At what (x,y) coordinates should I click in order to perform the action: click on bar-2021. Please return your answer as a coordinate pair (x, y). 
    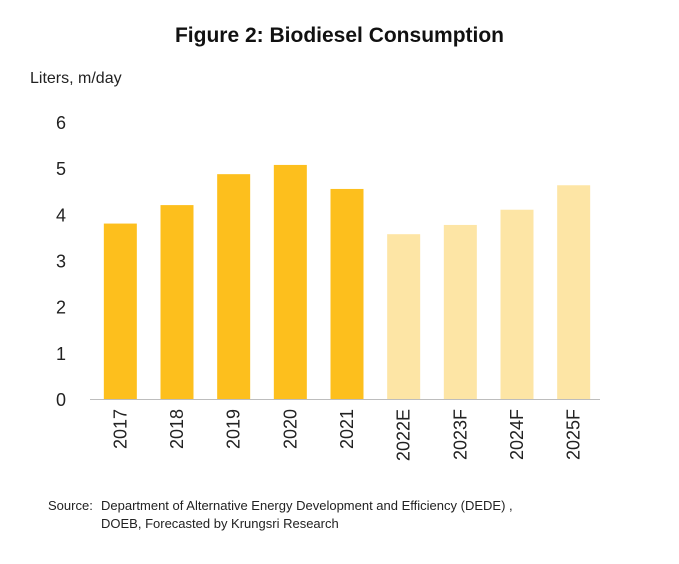
    Looking at the image, I should click on (347, 293).